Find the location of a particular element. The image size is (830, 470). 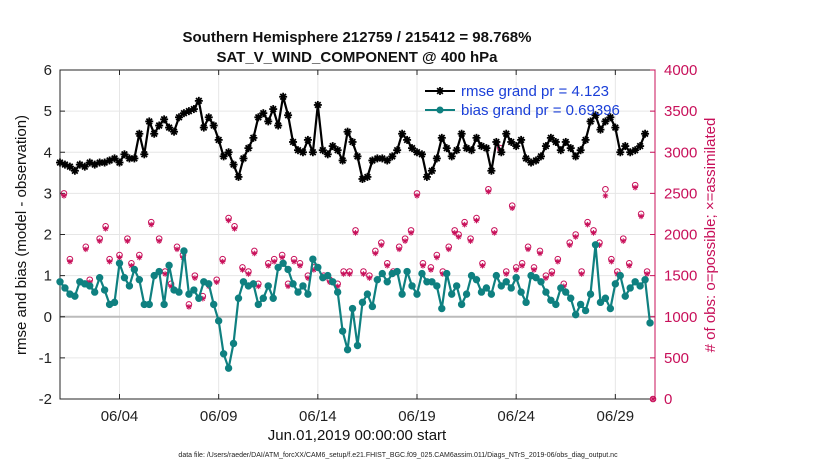

y2-tick-label: 4000 is located at coordinates (680, 70).